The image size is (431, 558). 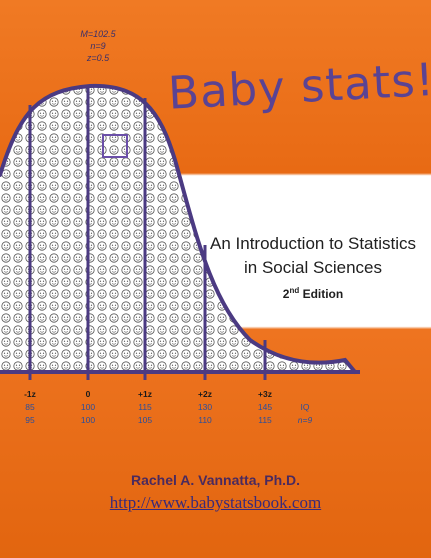 I want to click on tick-z-label: +2z, so click(x=205, y=394).